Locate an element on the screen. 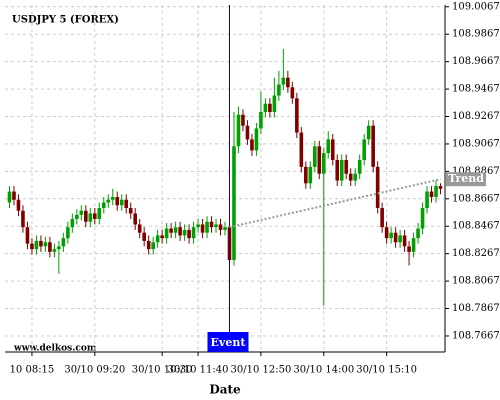 Image resolution: width=500 pixels, height=400 pixels. y-tick-label: 108.7667 is located at coordinates (476, 335).